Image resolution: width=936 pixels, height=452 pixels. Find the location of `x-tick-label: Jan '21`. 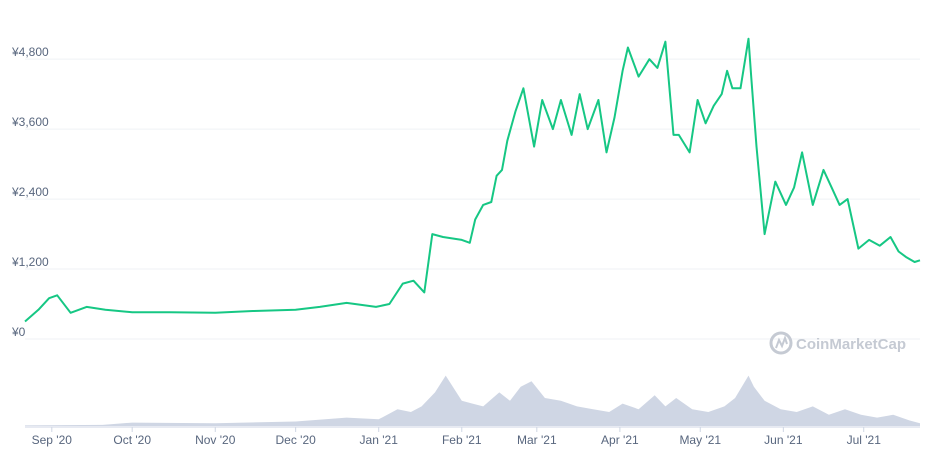

x-tick-label: Jan '21 is located at coordinates (379, 440).